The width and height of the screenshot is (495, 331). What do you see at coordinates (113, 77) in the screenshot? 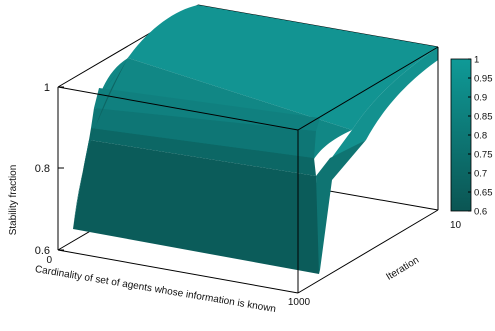
I see `surface-left-upper-band` at bounding box center [113, 77].